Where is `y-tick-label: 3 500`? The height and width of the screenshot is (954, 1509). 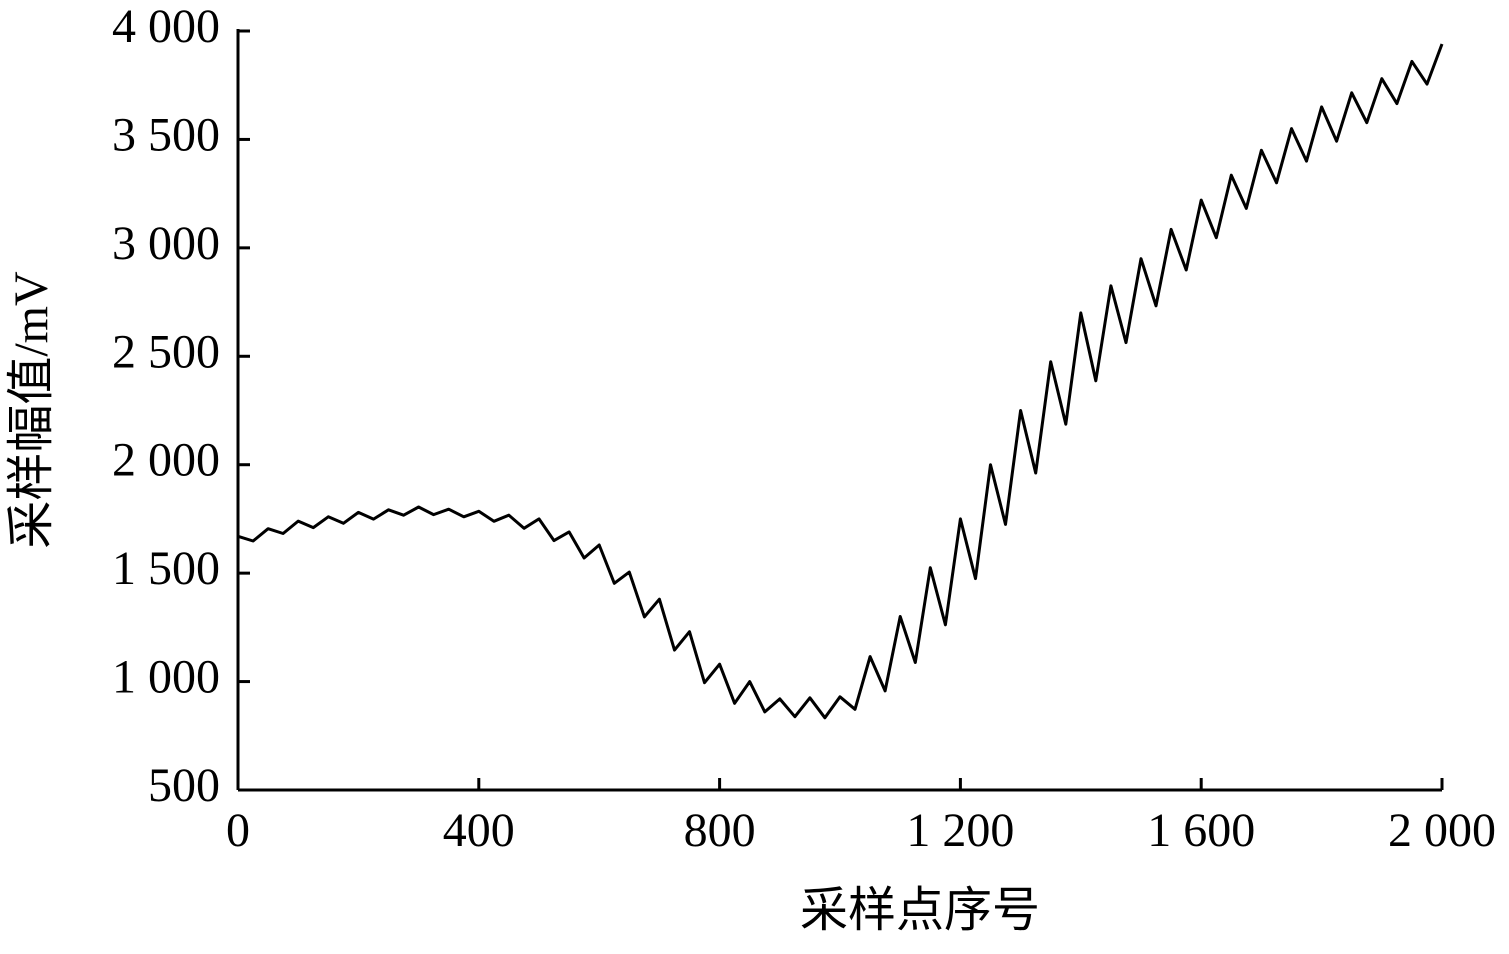
y-tick-label: 3 500 is located at coordinates (166, 134).